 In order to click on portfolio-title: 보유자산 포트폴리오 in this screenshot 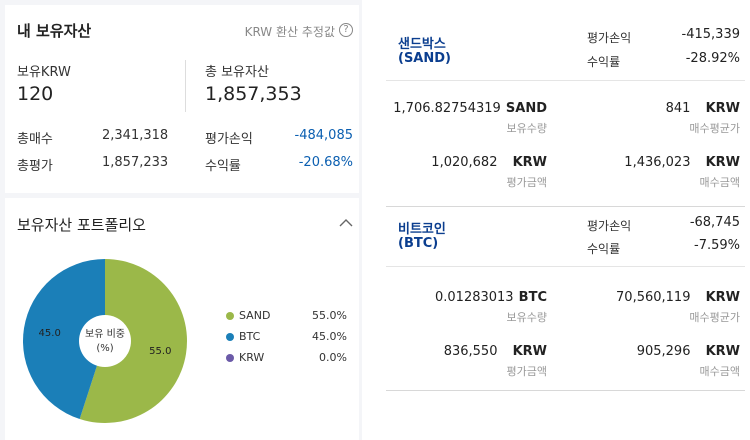, I will do `click(81, 225)`.